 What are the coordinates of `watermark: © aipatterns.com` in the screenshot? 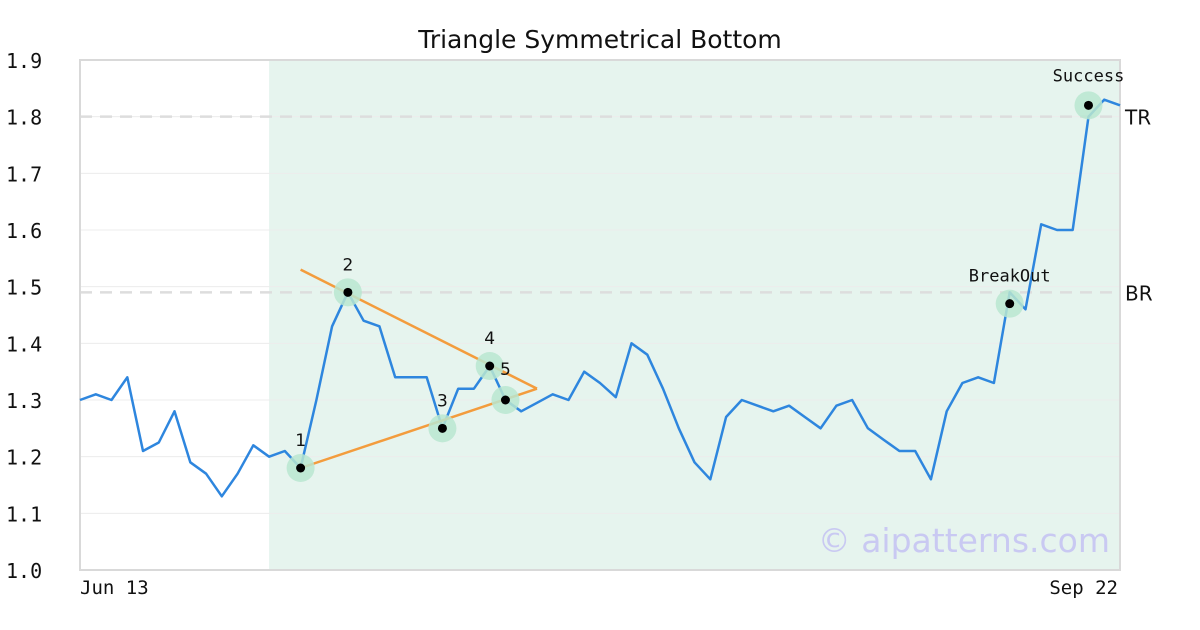 It's located at (964, 540).